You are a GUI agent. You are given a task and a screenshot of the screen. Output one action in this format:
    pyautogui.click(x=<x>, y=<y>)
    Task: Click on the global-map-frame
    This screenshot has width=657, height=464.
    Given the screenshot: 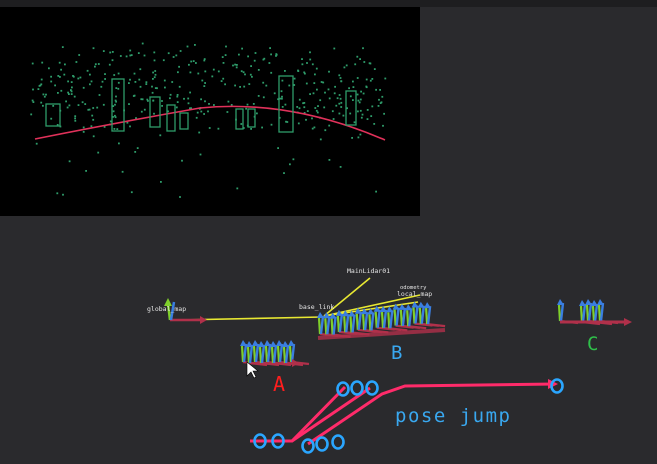 What is the action you would take?
    pyautogui.click(x=185, y=311)
    